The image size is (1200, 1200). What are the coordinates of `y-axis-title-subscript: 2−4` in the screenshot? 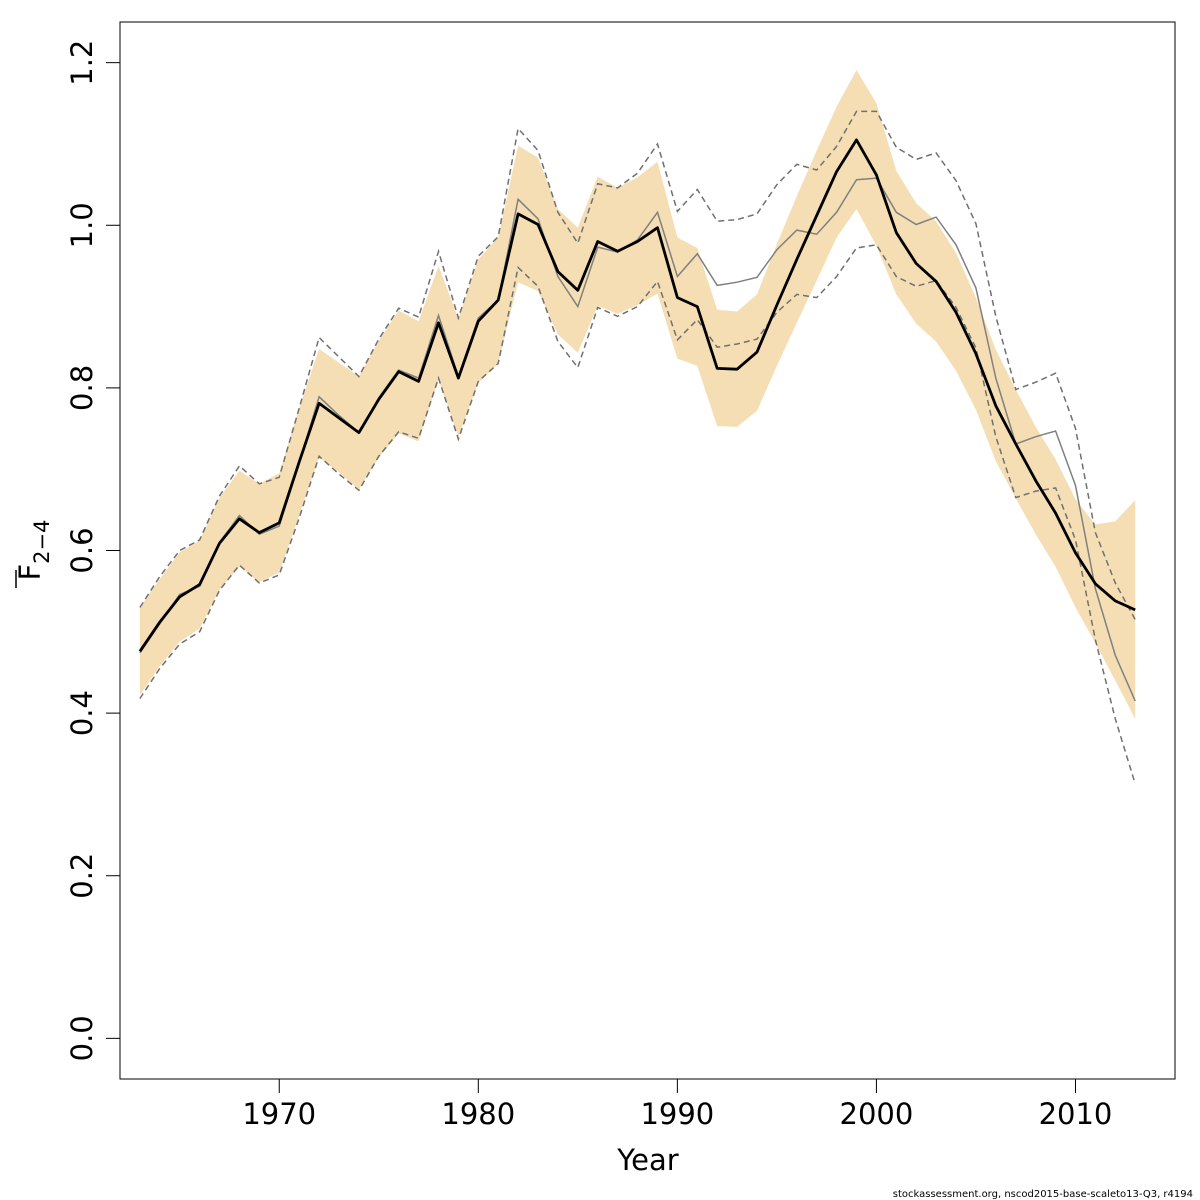 It's located at (42, 541).